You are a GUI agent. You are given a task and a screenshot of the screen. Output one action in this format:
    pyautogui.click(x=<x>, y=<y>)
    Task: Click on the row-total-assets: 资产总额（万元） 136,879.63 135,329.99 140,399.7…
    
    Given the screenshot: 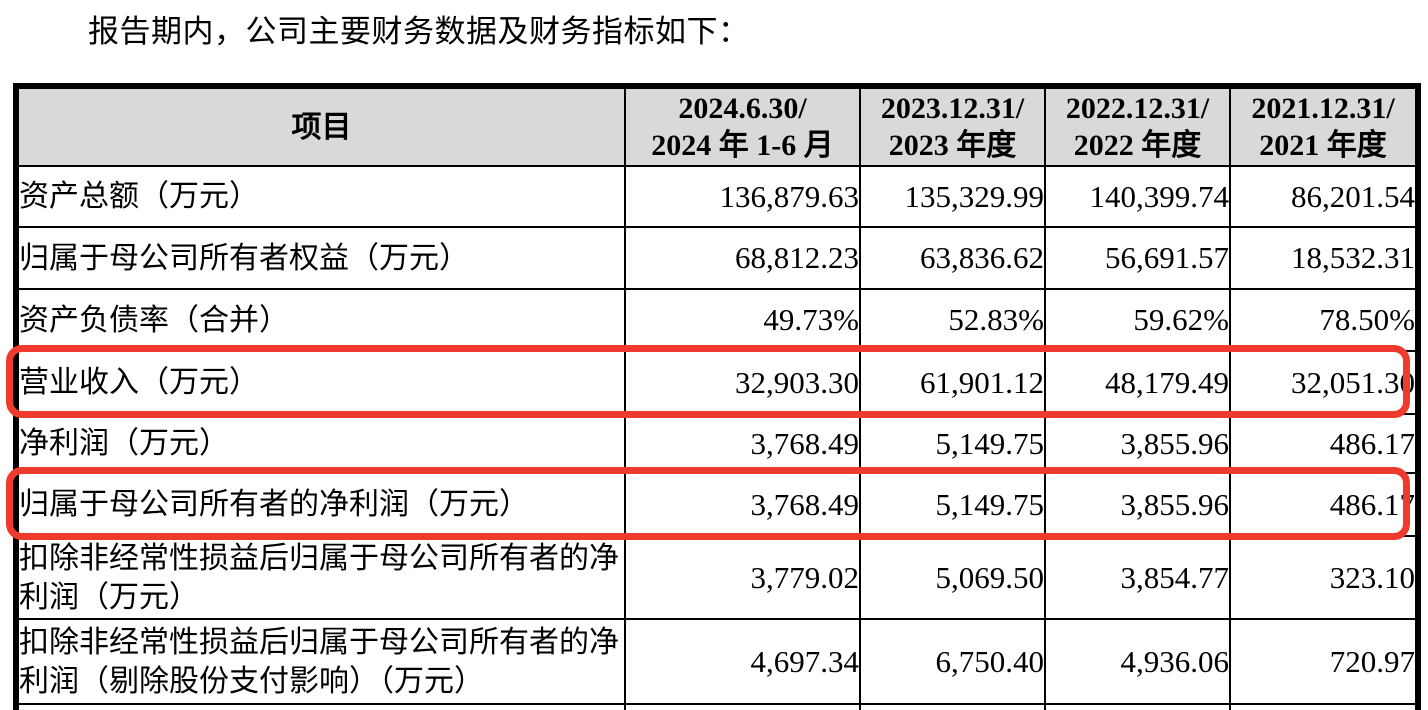 What is the action you would take?
    pyautogui.click(x=717, y=196)
    